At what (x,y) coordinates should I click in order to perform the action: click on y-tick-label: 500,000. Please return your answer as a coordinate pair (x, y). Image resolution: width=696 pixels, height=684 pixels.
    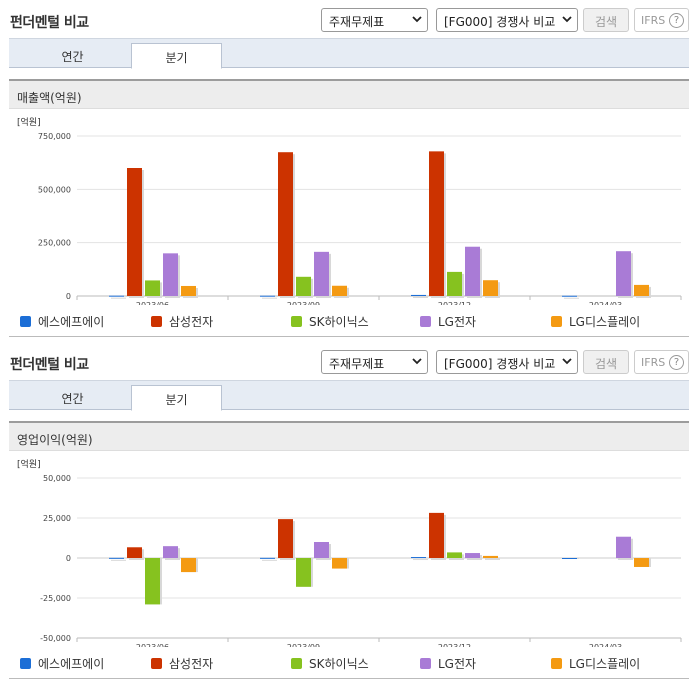
    Looking at the image, I should click on (54, 189).